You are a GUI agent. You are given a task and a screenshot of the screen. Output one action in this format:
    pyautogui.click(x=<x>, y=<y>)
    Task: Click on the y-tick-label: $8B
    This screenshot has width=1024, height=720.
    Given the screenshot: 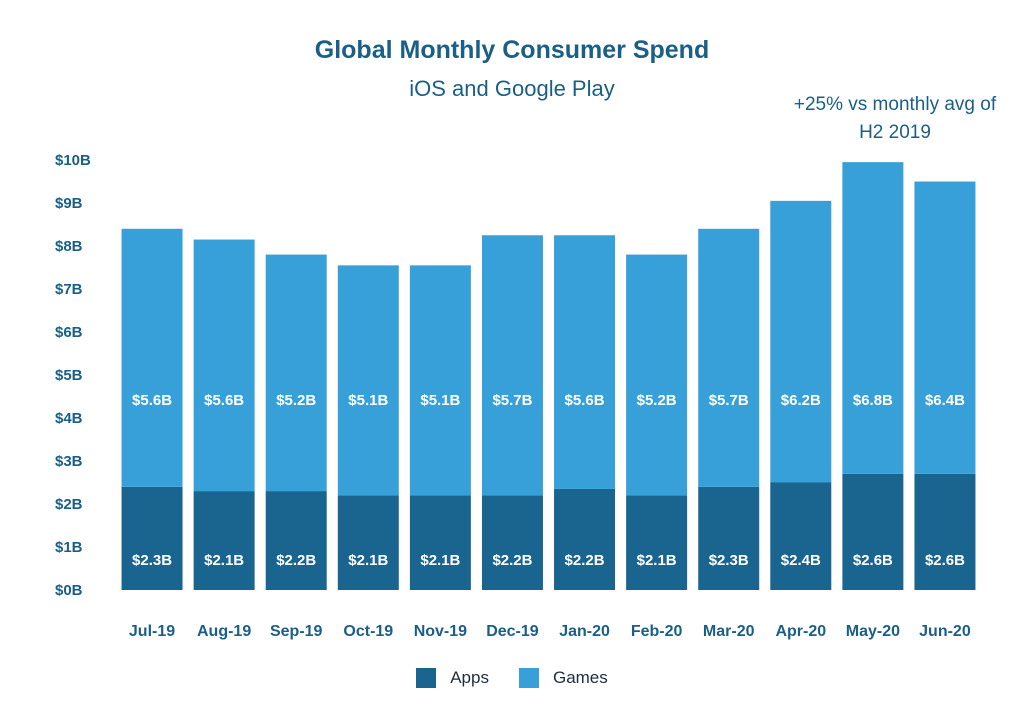 What is the action you would take?
    pyautogui.click(x=69, y=246)
    